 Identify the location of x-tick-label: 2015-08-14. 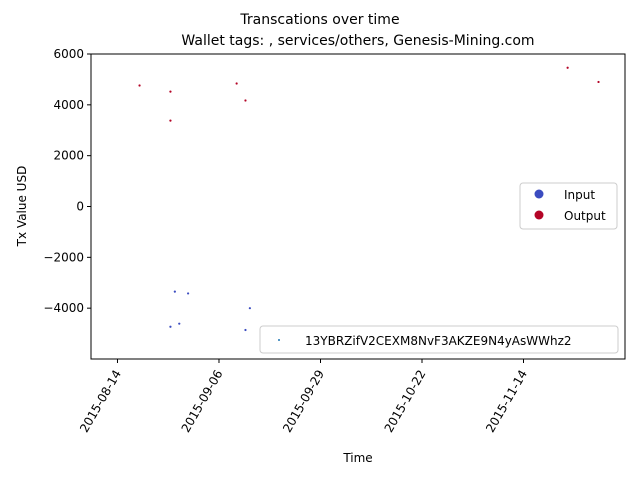
(100, 401).